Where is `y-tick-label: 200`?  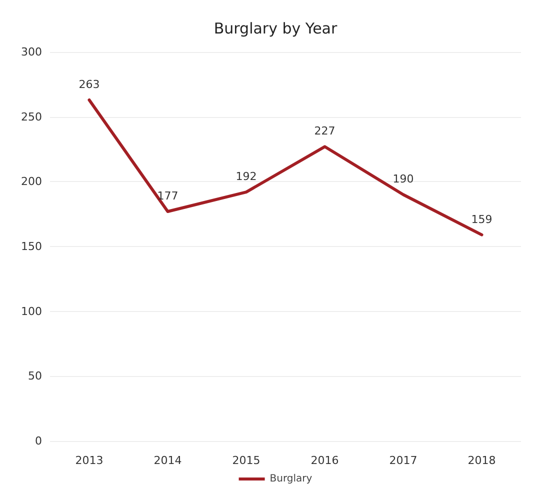 y-tick-label: 200 is located at coordinates (31, 181).